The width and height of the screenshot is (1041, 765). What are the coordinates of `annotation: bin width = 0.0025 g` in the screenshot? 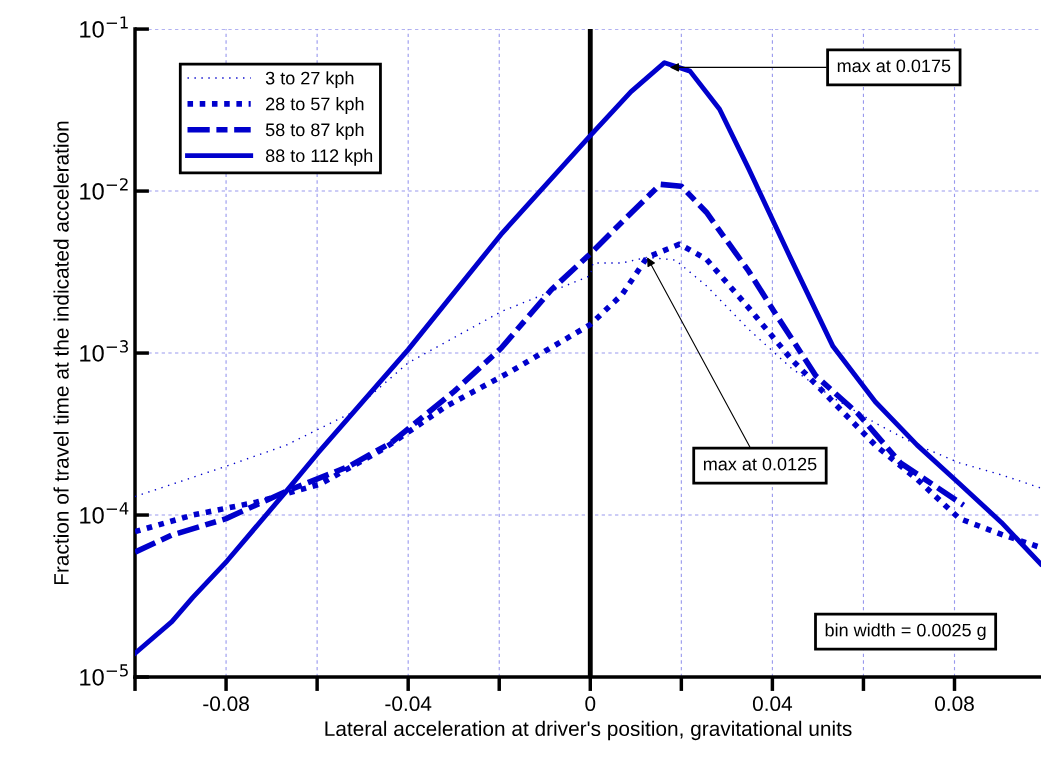 It's located at (905, 632).